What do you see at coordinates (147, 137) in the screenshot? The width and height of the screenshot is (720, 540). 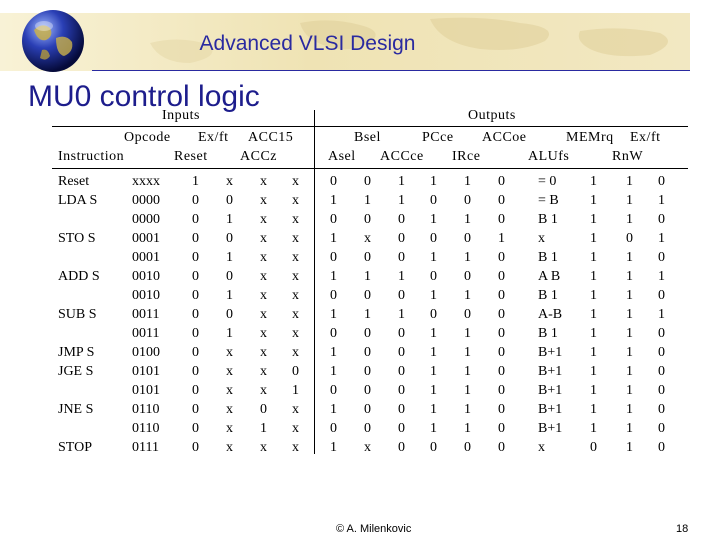 I see `header-opcode: Opcode` at bounding box center [147, 137].